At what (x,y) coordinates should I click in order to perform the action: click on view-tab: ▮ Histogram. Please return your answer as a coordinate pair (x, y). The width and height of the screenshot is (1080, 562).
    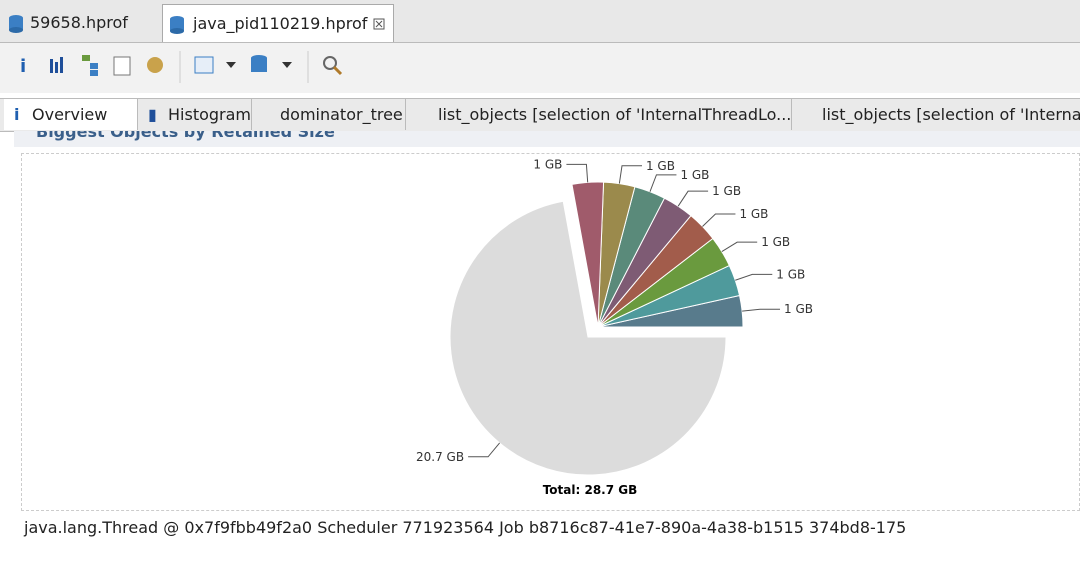
    Looking at the image, I should click on (196, 114).